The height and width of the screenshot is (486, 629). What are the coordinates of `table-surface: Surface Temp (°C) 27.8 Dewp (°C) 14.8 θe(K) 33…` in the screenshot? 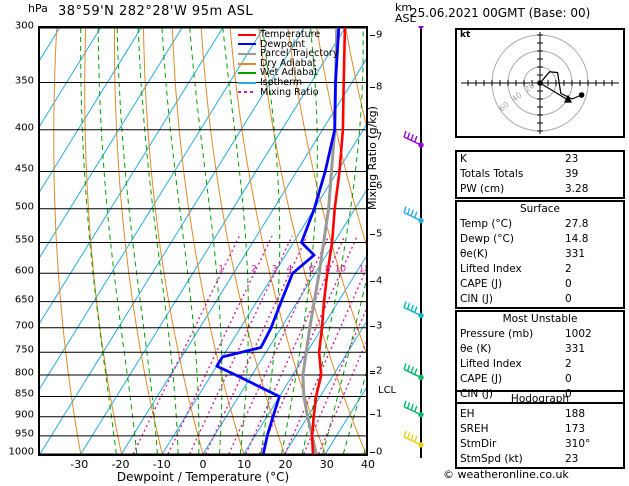 It's located at (540, 254).